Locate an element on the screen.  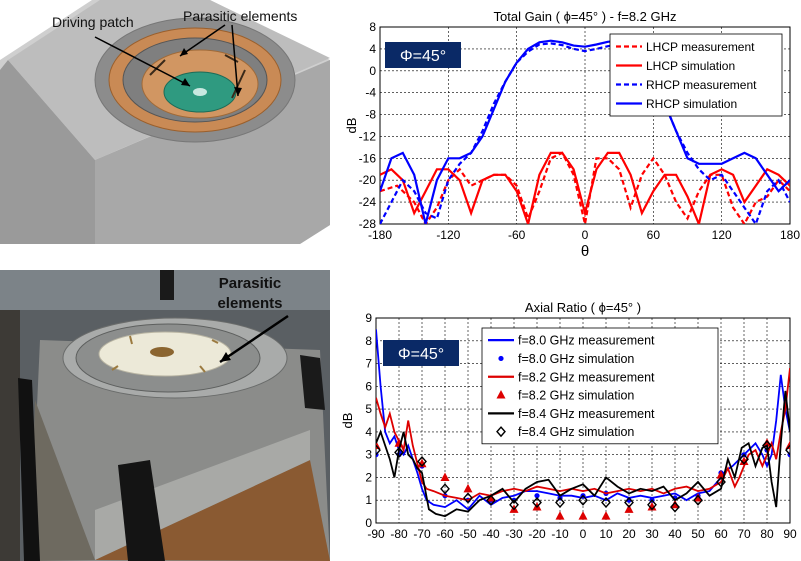
parasitic-elements-label: Parasitic elements is located at coordinates (240, 16).